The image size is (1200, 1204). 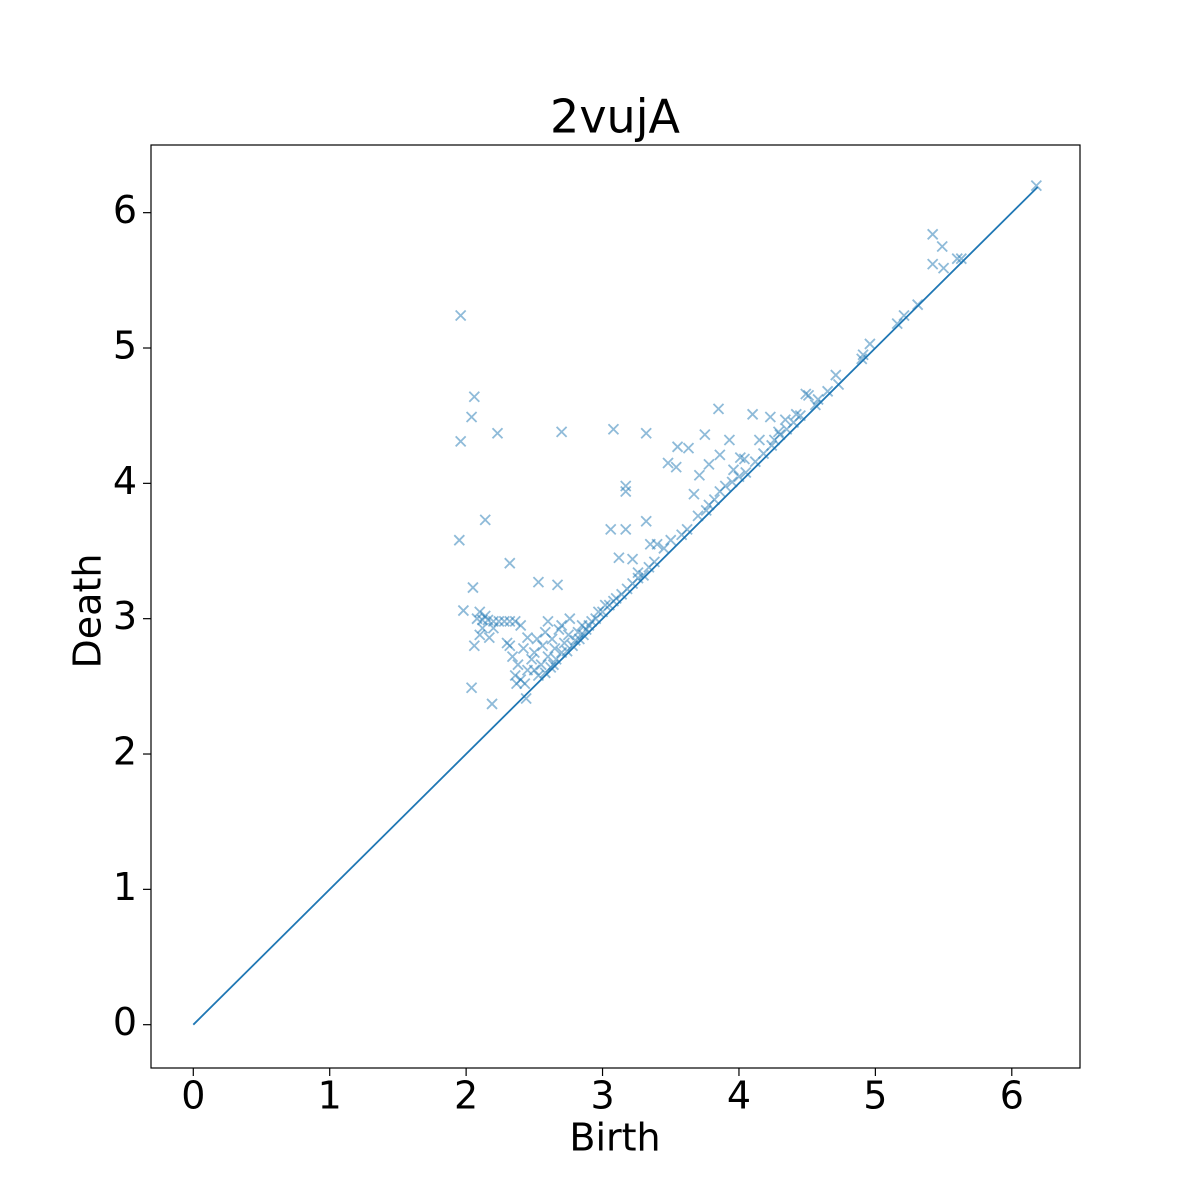 What do you see at coordinates (875, 1096) in the screenshot?
I see `x-tick-label: 5` at bounding box center [875, 1096].